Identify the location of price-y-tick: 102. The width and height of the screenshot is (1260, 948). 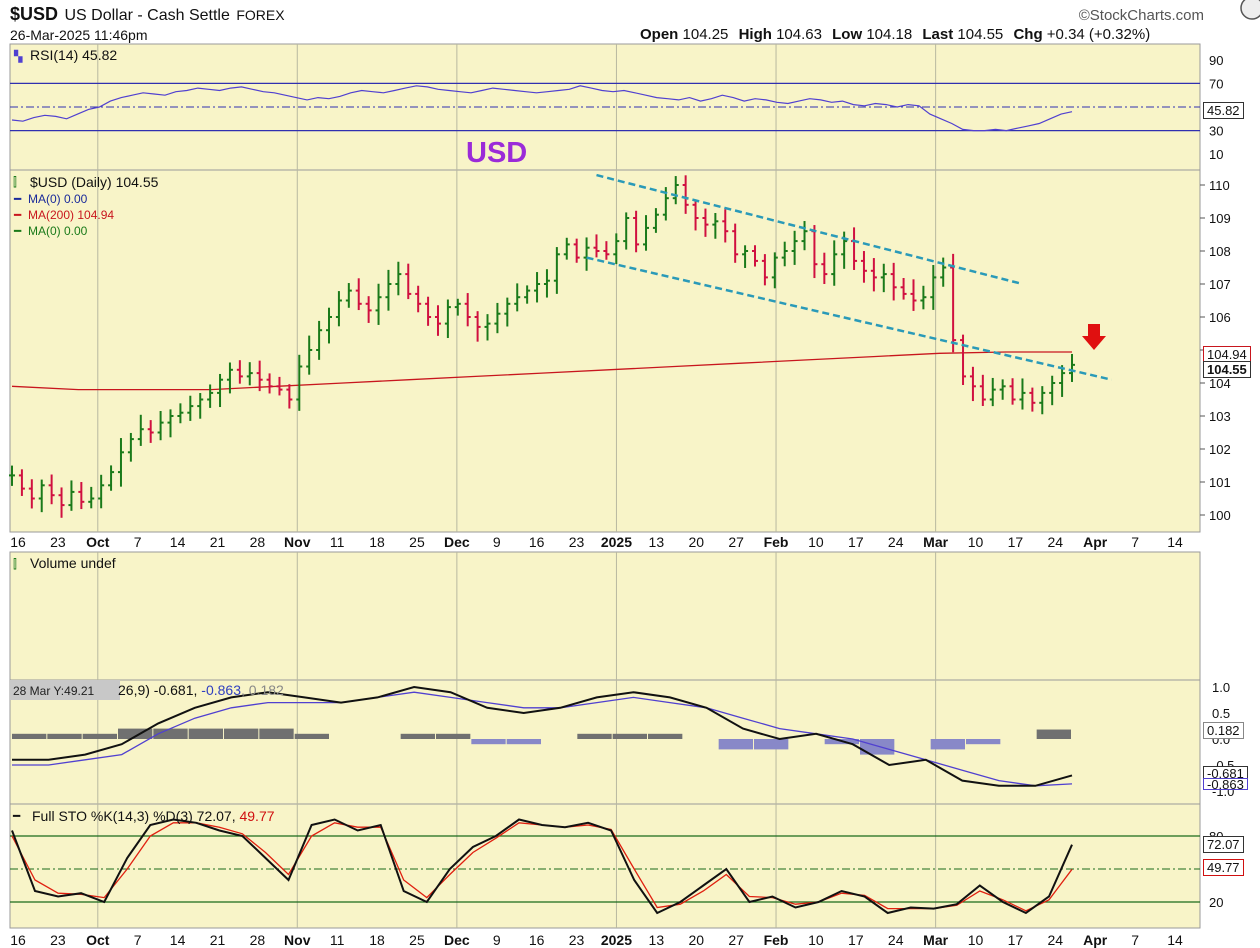
(1220, 449).